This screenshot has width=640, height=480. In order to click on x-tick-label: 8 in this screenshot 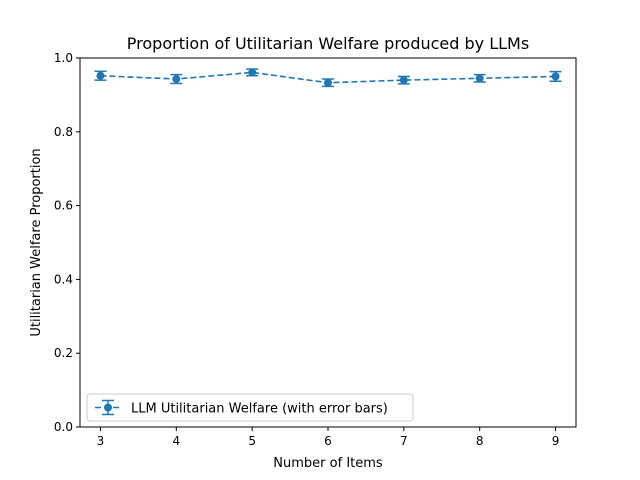, I will do `click(480, 441)`.